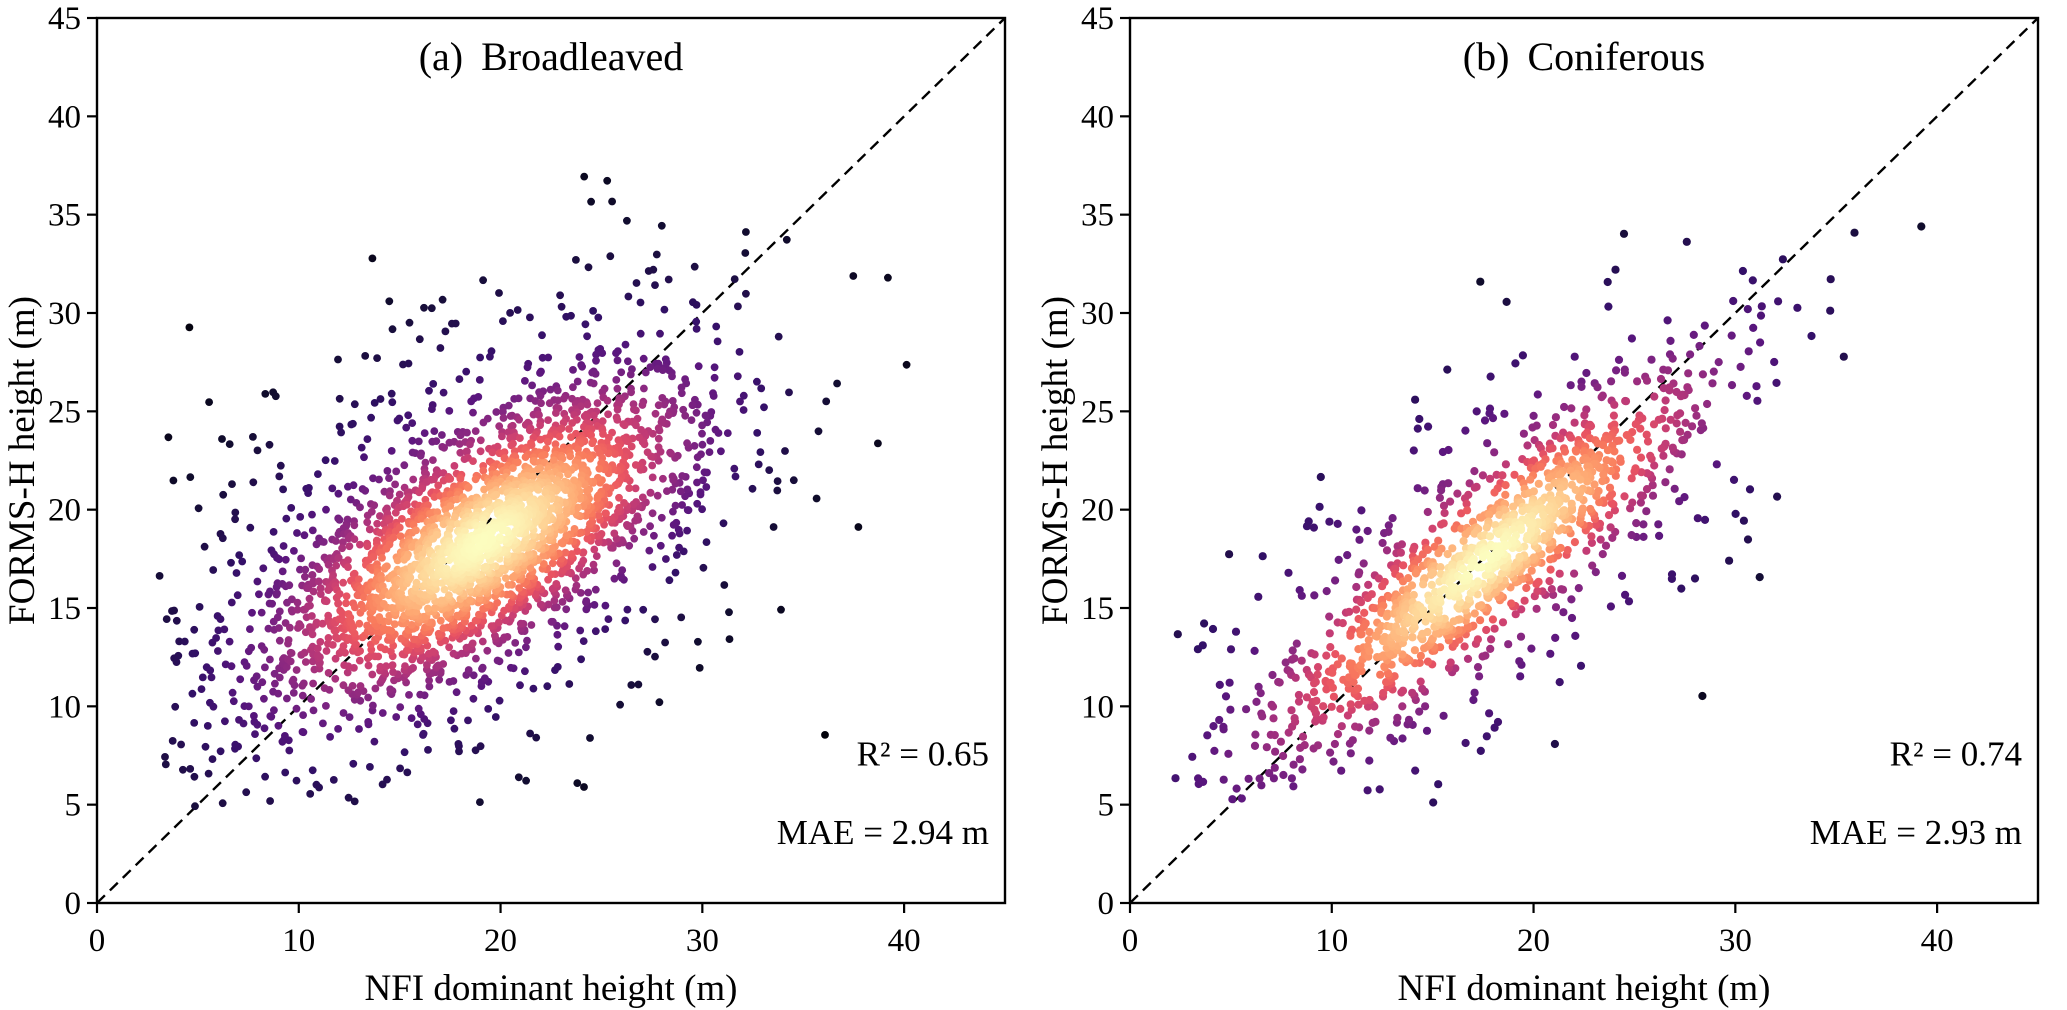 The image size is (2067, 1010). Describe the element at coordinates (1956, 753) in the screenshot. I see `r-squared-annotation: R² = 0.74` at that location.